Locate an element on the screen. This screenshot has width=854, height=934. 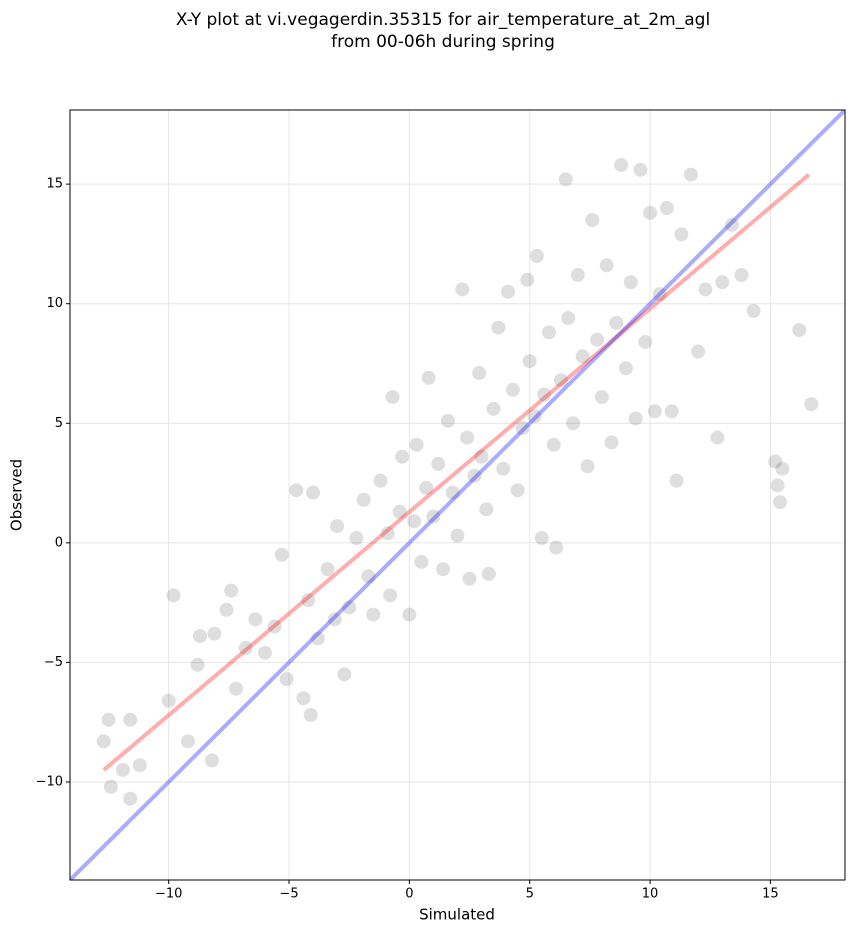
x-tick-label: −5 is located at coordinates (288, 894).